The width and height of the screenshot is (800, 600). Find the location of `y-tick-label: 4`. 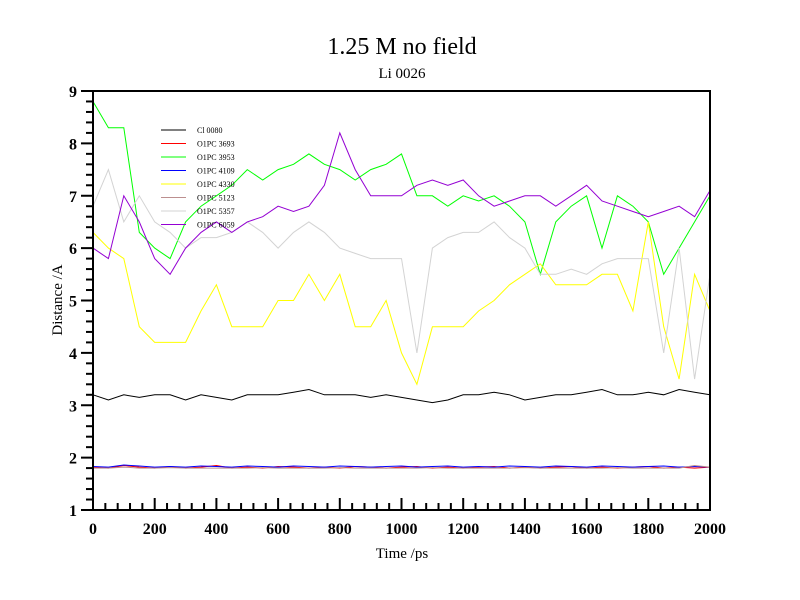

y-tick-label: 4 is located at coordinates (73, 354).